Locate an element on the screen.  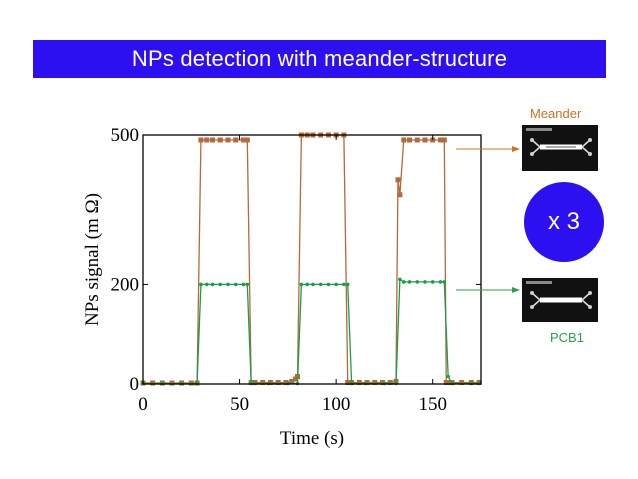
meander-image-header is located at coordinates (539, 129).